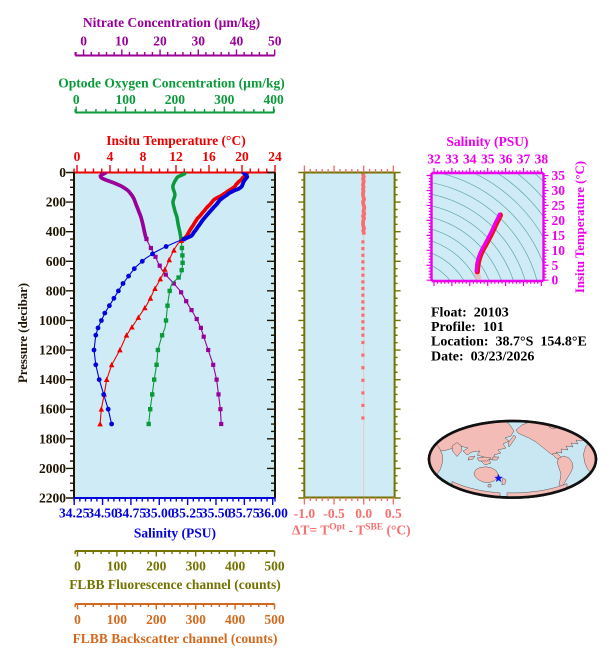 The image size is (609, 663). I want to click on svg-text: 40, so click(237, 41).